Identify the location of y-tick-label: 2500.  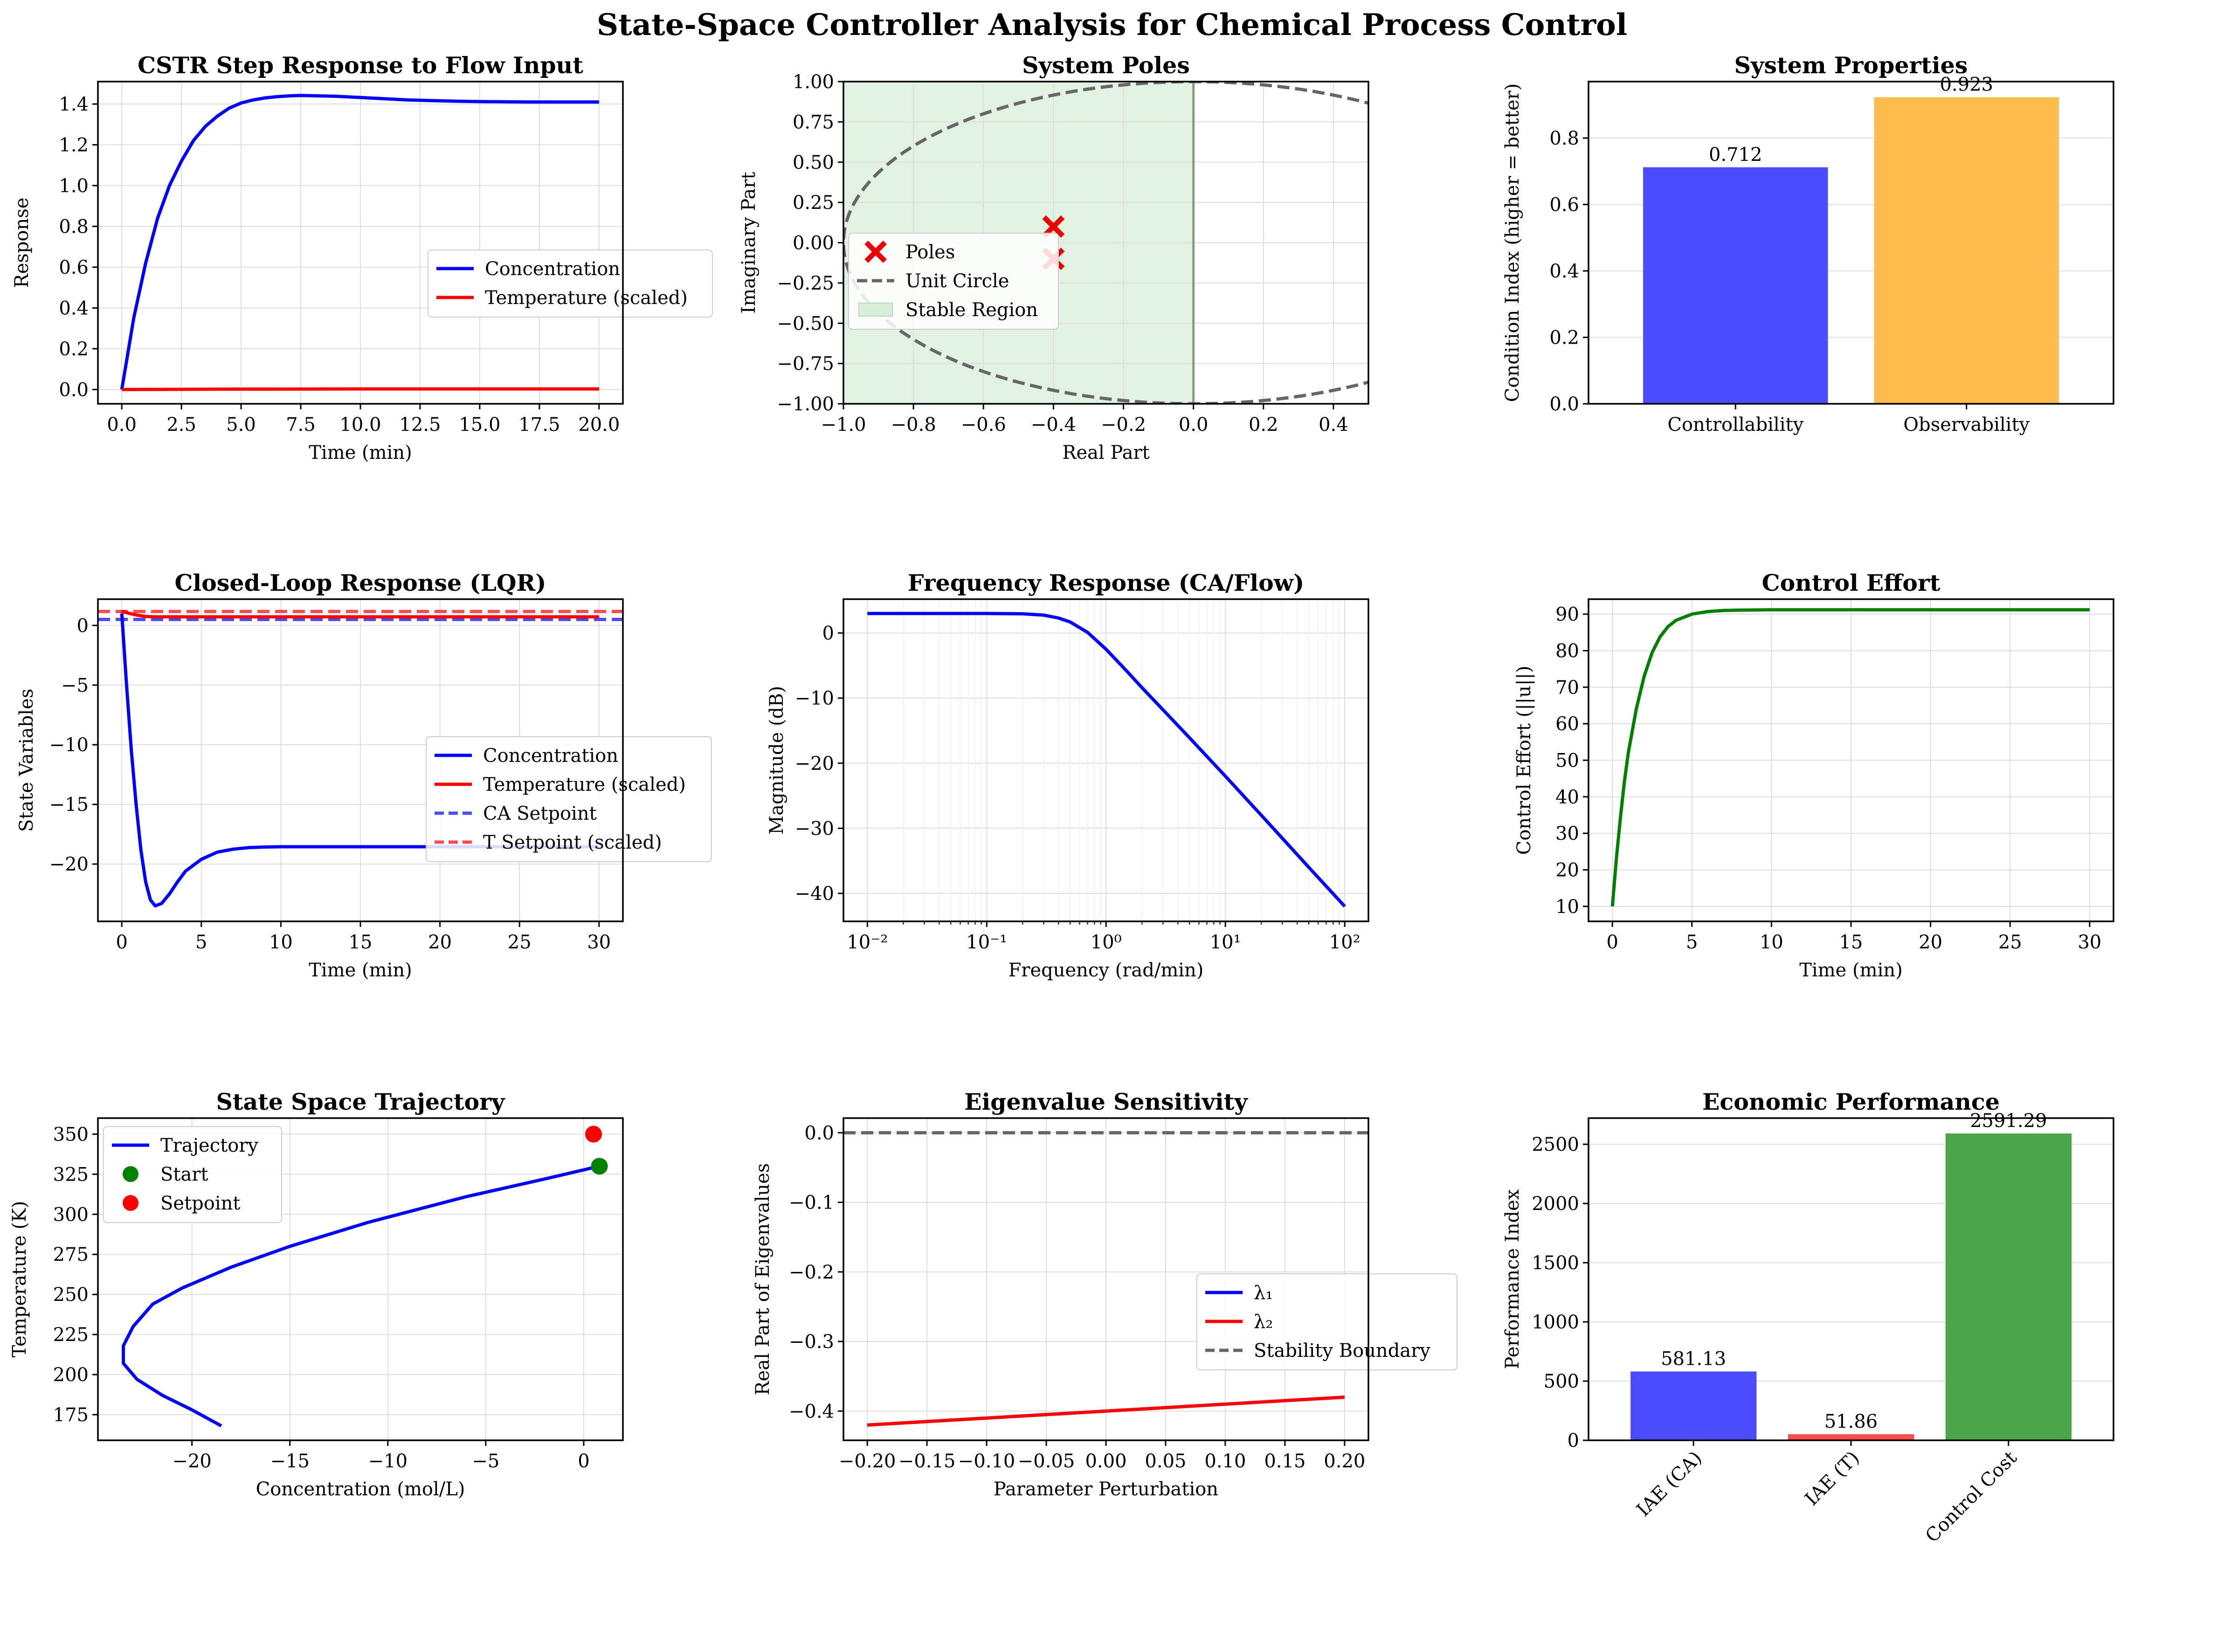
(1555, 1144).